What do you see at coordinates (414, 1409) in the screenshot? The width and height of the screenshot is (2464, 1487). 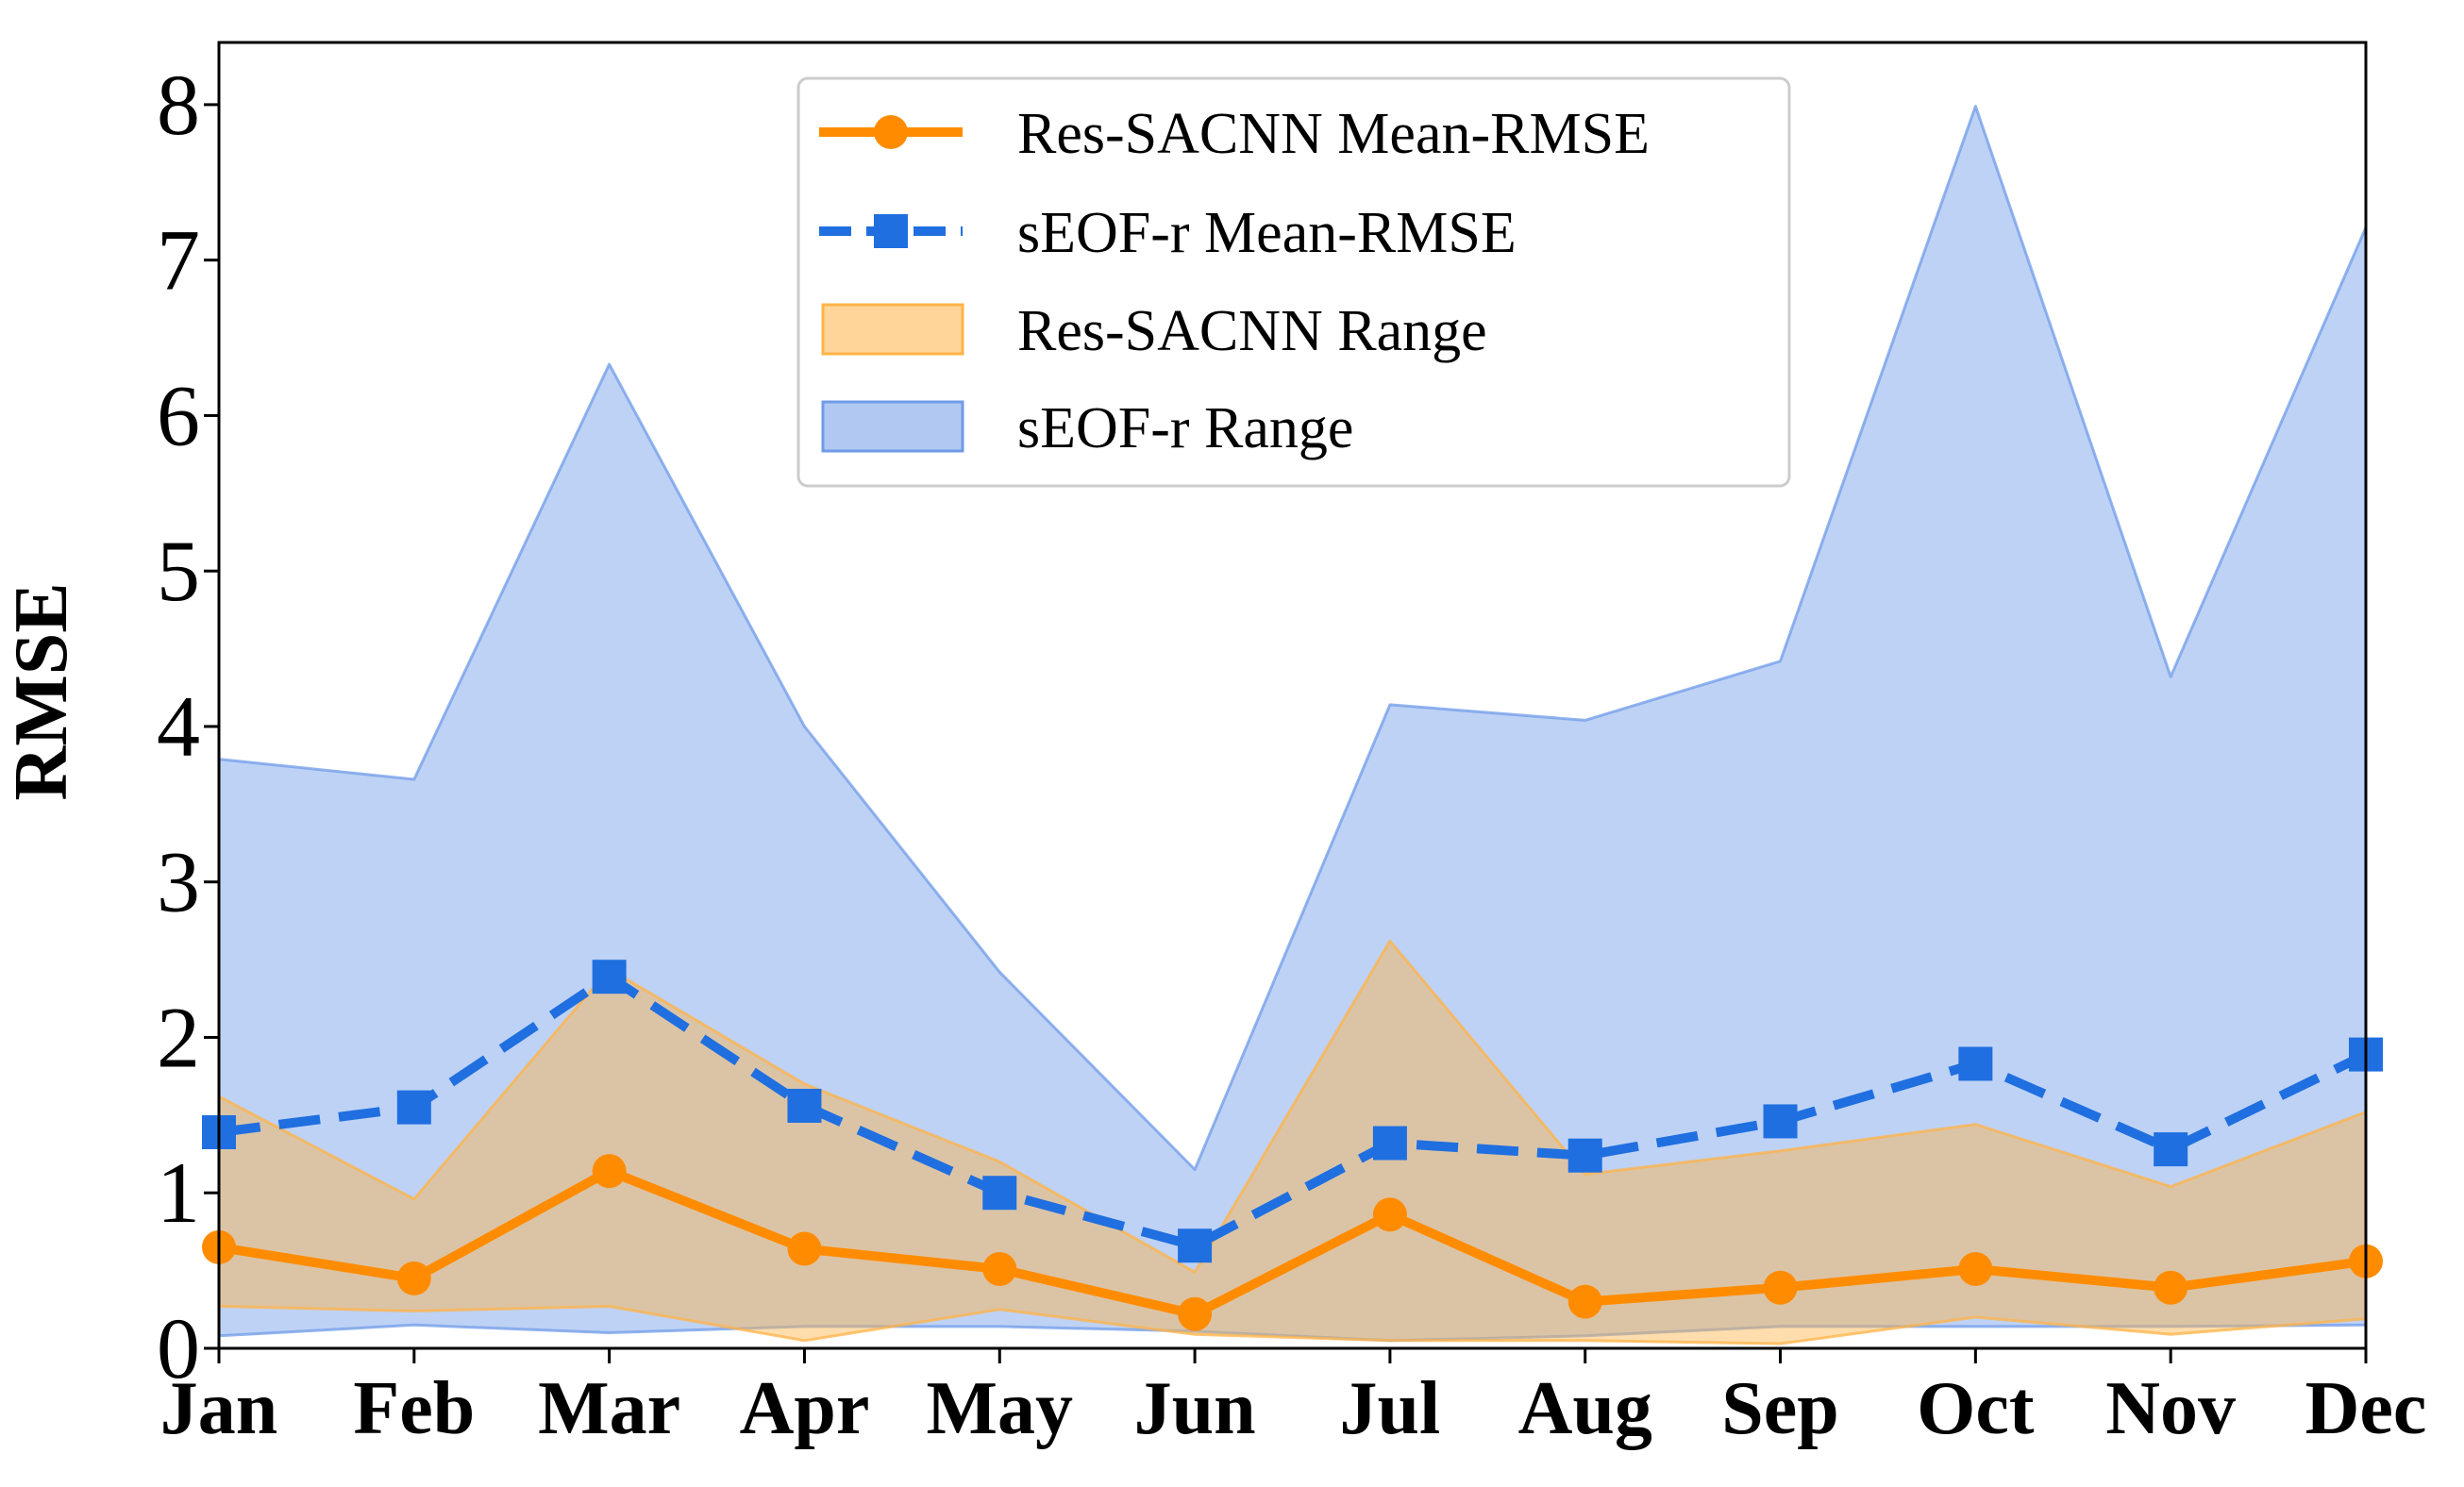 I see `x-tick-label-feb: Feb` at bounding box center [414, 1409].